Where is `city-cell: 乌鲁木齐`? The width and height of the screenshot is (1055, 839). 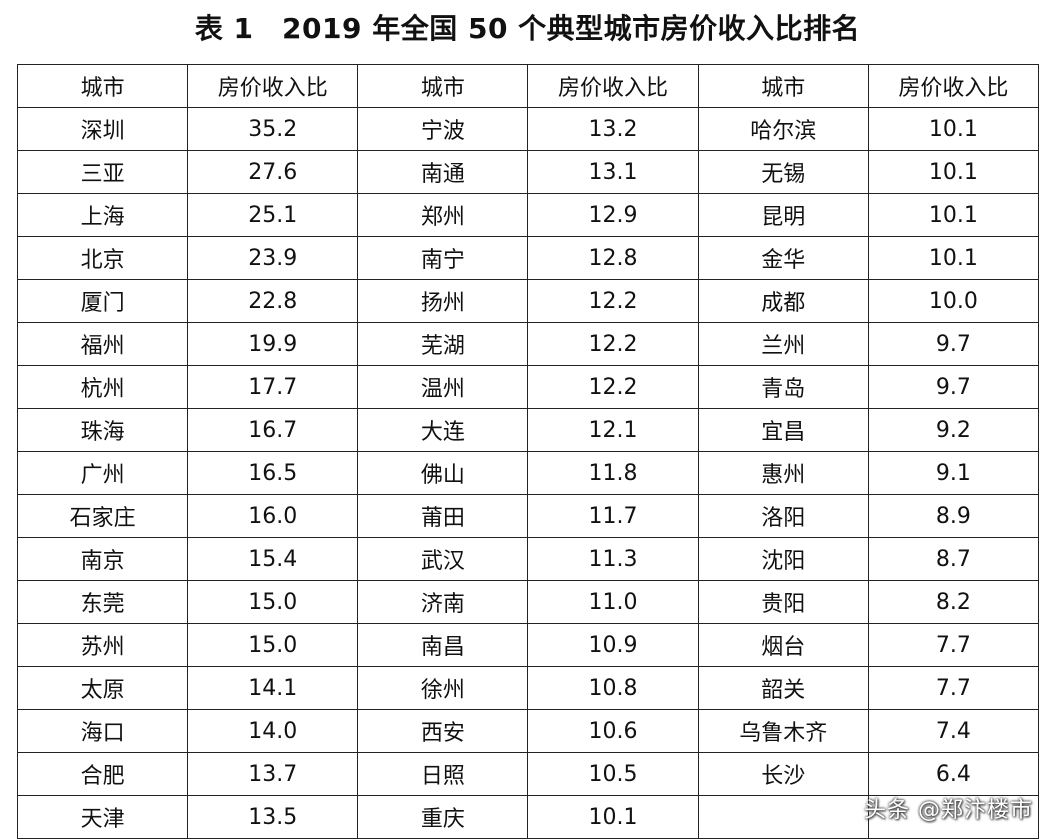 city-cell: 乌鲁木齐 is located at coordinates (783, 731).